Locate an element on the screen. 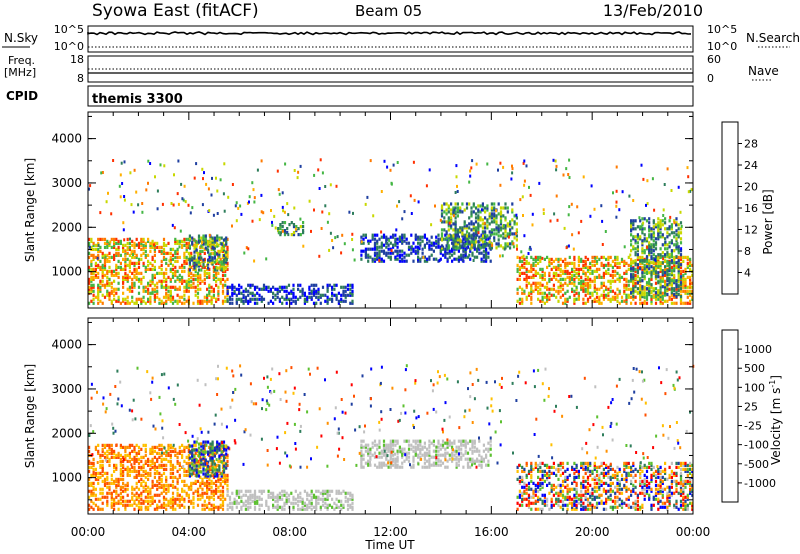 This screenshot has width=800, height=554. nsearch-tick-top: 10^5 is located at coordinates (722, 29).